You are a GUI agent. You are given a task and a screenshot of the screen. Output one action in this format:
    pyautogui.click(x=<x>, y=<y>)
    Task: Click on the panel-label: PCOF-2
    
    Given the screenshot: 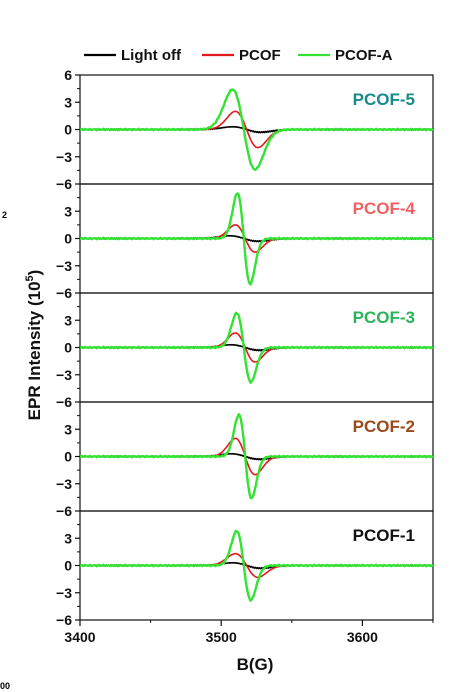 What is the action you would take?
    pyautogui.click(x=384, y=426)
    